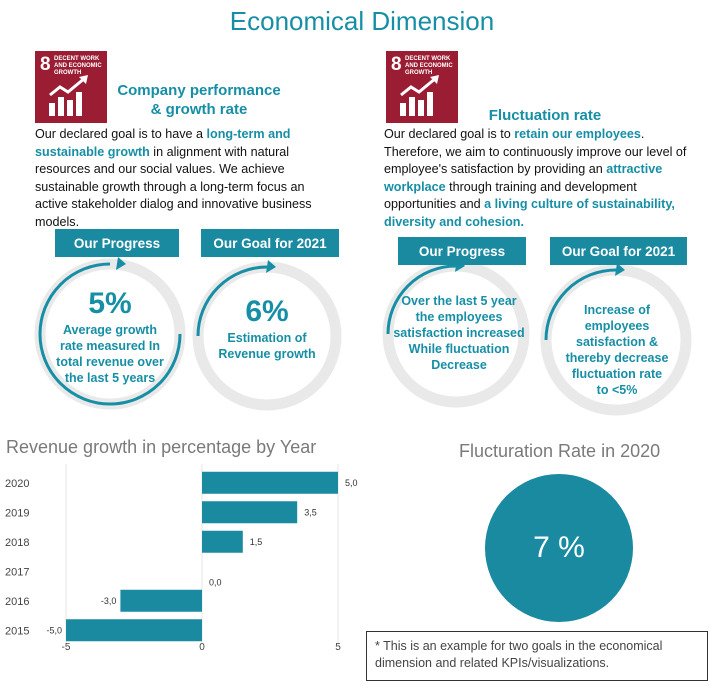 The height and width of the screenshot is (693, 724). What do you see at coordinates (351, 483) in the screenshot?
I see `data-label: 5,0` at bounding box center [351, 483].